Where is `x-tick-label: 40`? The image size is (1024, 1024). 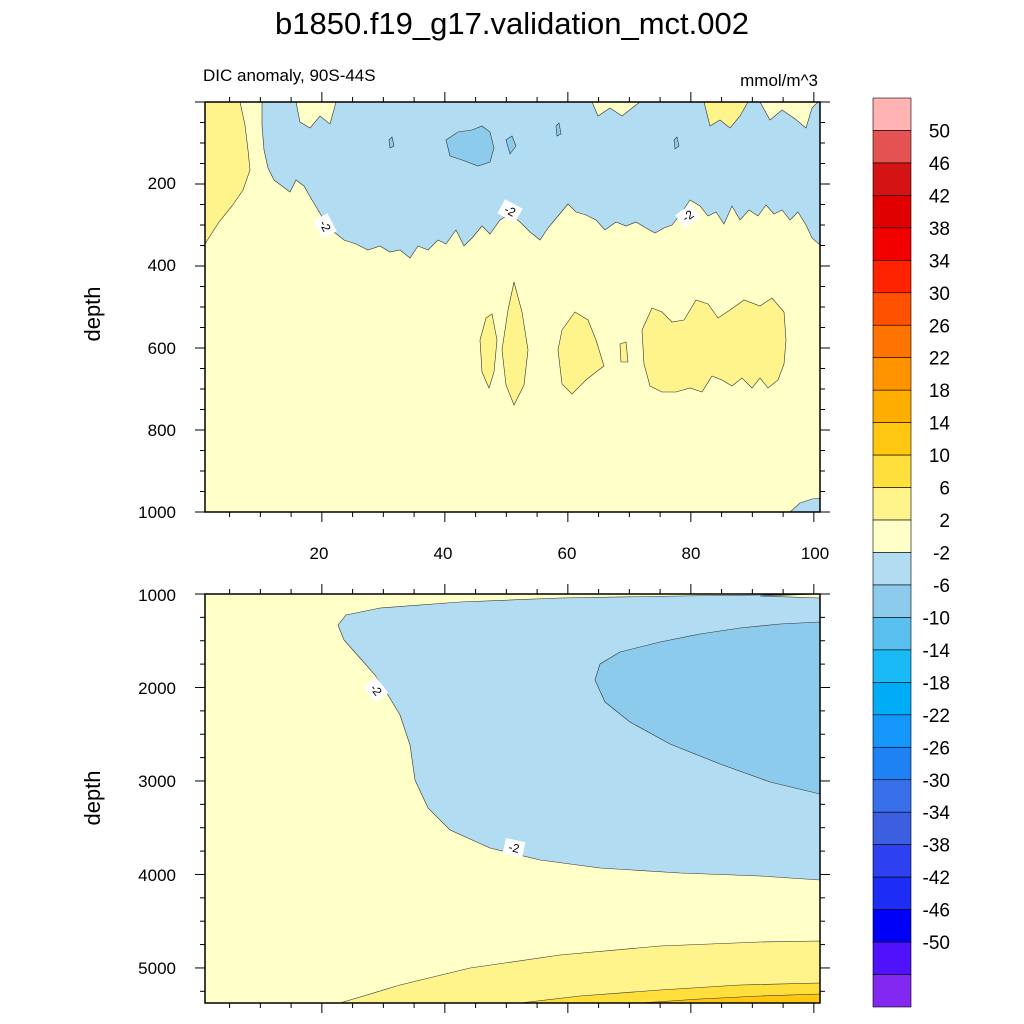
x-tick-label: 40 is located at coordinates (443, 553).